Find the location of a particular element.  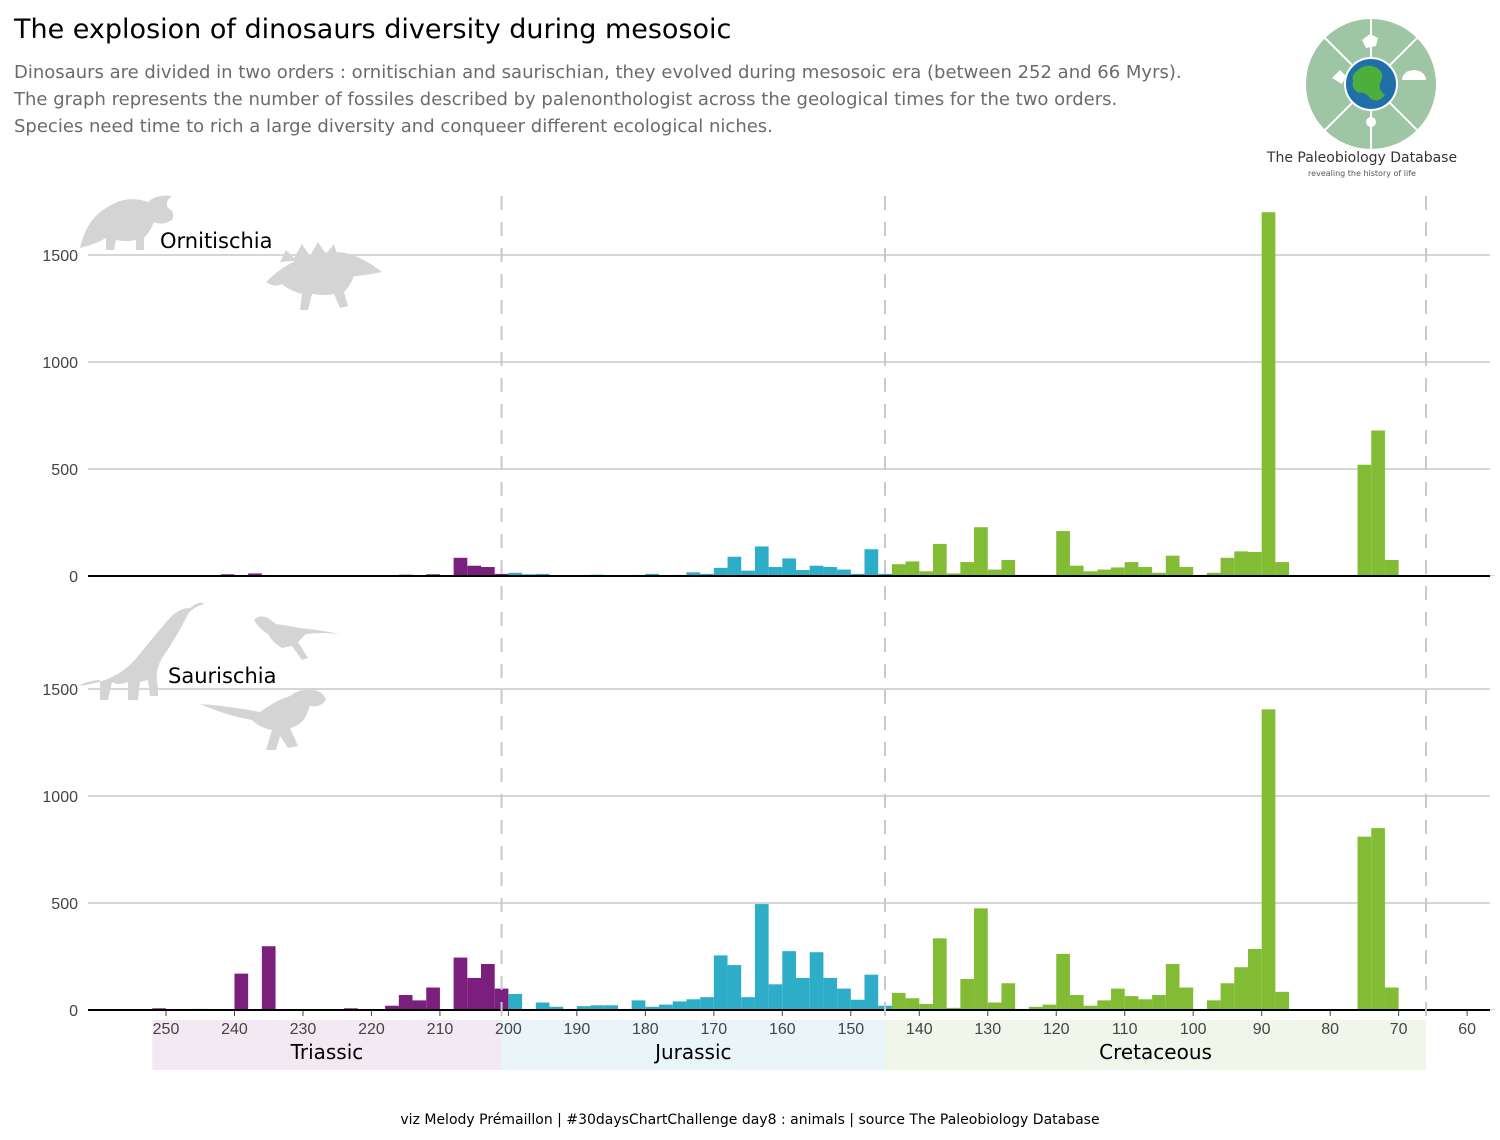

y-tick-label: 1500 is located at coordinates (60, 256).